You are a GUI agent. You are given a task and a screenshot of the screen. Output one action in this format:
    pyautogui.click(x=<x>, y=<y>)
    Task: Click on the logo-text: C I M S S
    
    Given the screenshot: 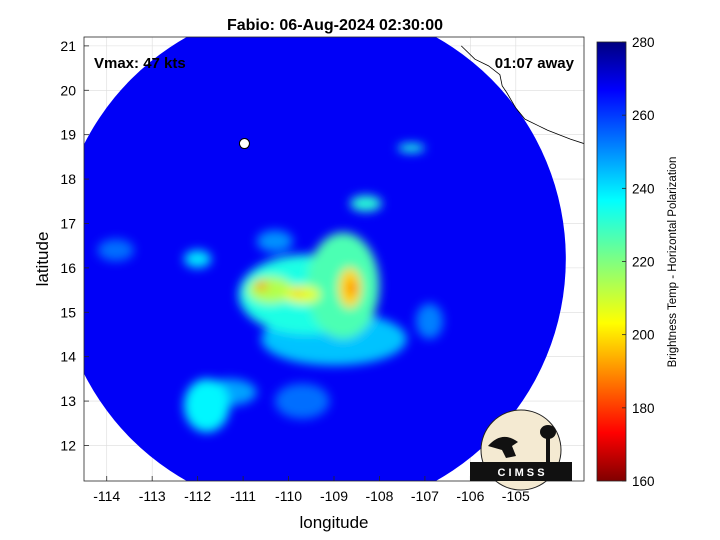 What is the action you would take?
    pyautogui.click(x=520, y=473)
    